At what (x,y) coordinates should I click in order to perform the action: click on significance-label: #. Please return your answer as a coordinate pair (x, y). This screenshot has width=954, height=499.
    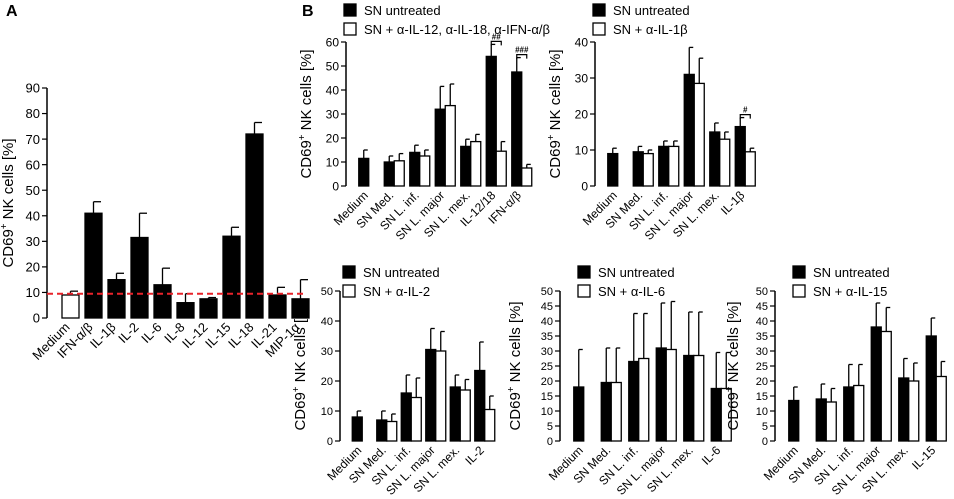
    Looking at the image, I should click on (745, 110).